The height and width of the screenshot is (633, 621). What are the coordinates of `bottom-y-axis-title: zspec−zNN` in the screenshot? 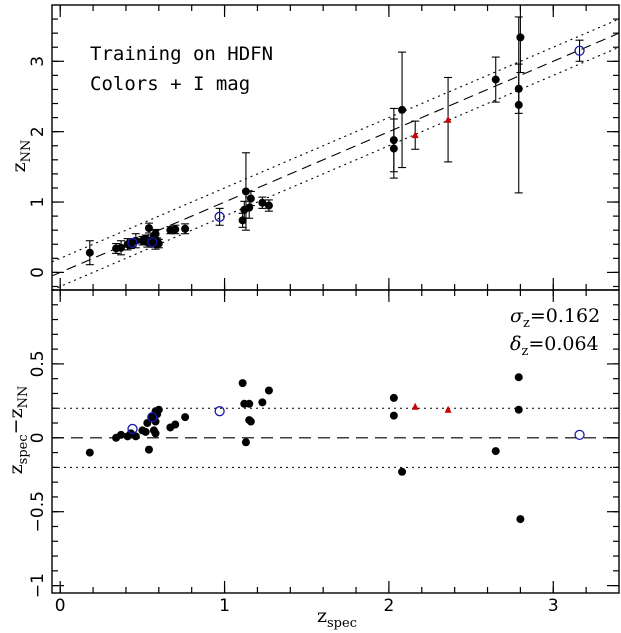 It's located at (18, 430).